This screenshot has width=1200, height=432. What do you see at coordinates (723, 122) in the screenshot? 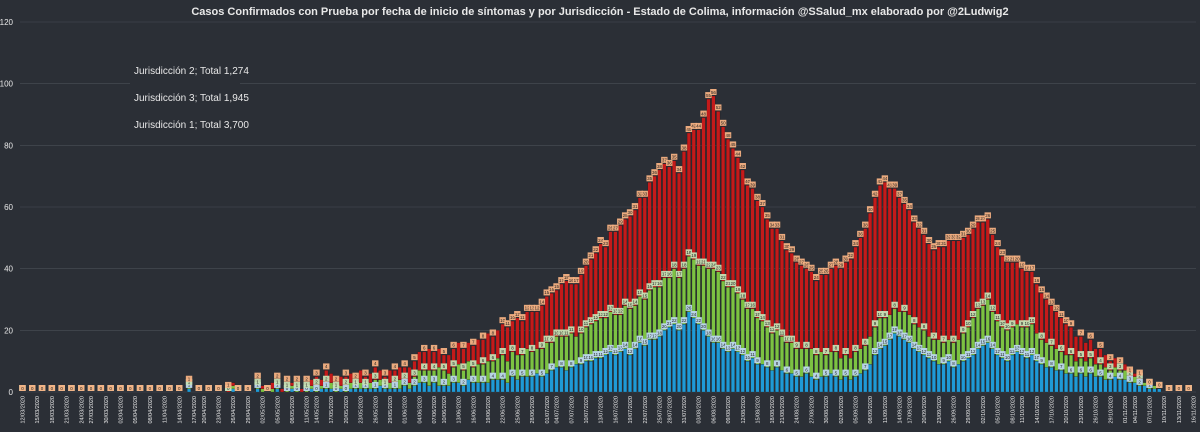
I see `data-label: 50` at bounding box center [723, 122].